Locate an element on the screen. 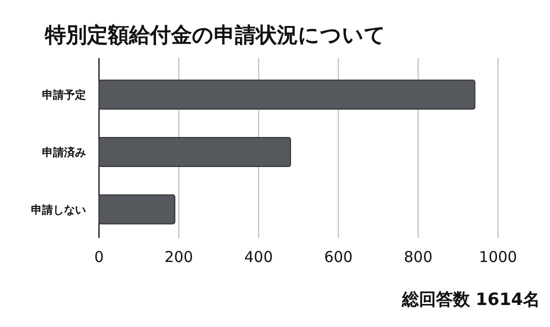 The width and height of the screenshot is (550, 327). y-tick-label: 申請済み is located at coordinates (64, 152).